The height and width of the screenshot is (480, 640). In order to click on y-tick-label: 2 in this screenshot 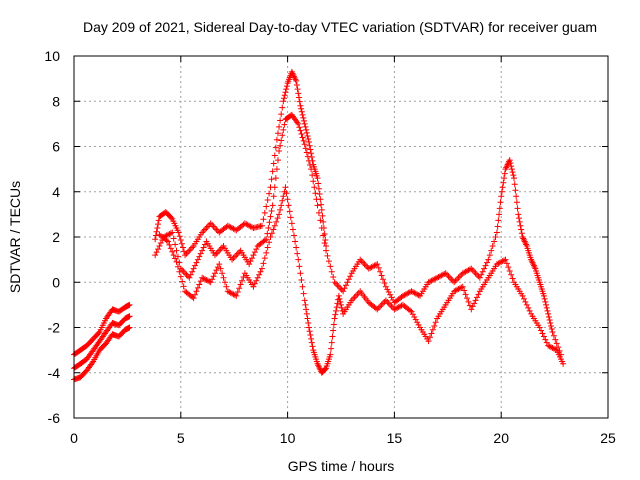, I will do `click(56, 237)`.